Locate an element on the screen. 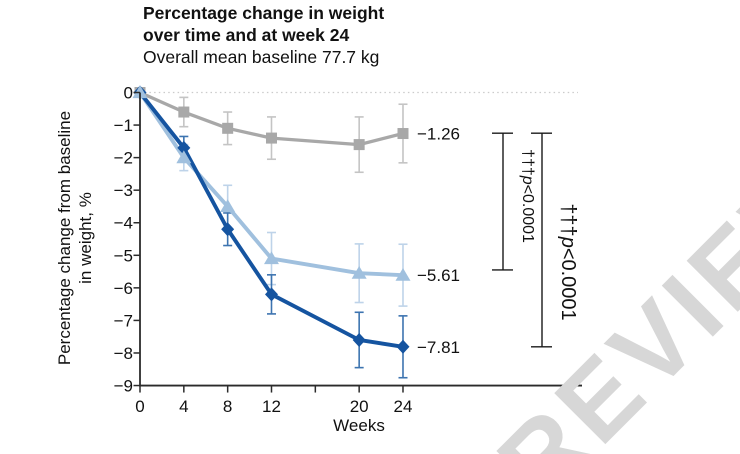 This screenshot has height=454, width=740. end-label-gray-squares: −1.26 is located at coordinates (438, 134).